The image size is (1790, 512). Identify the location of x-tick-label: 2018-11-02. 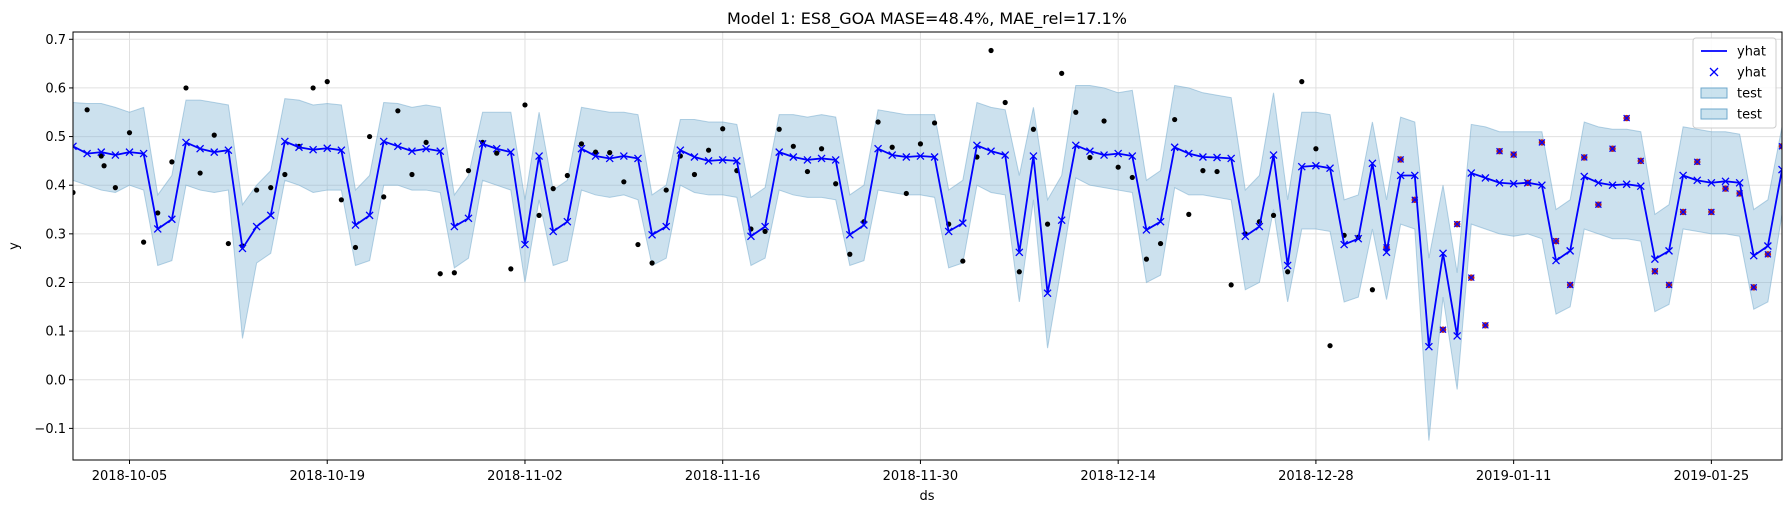
(525, 476).